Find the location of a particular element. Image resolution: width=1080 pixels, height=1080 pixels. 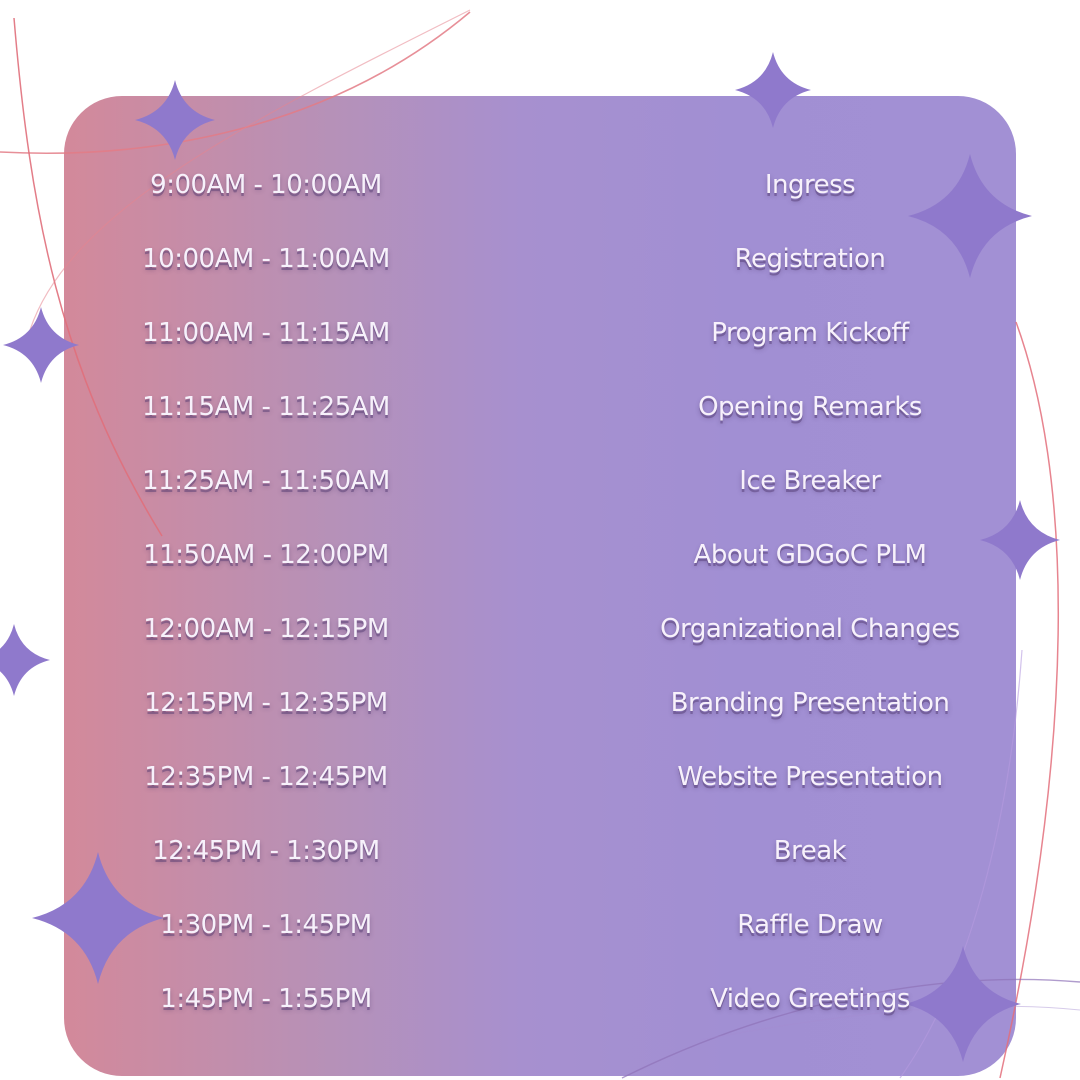

schedule-event: Raffle Draw is located at coordinates (810, 925).